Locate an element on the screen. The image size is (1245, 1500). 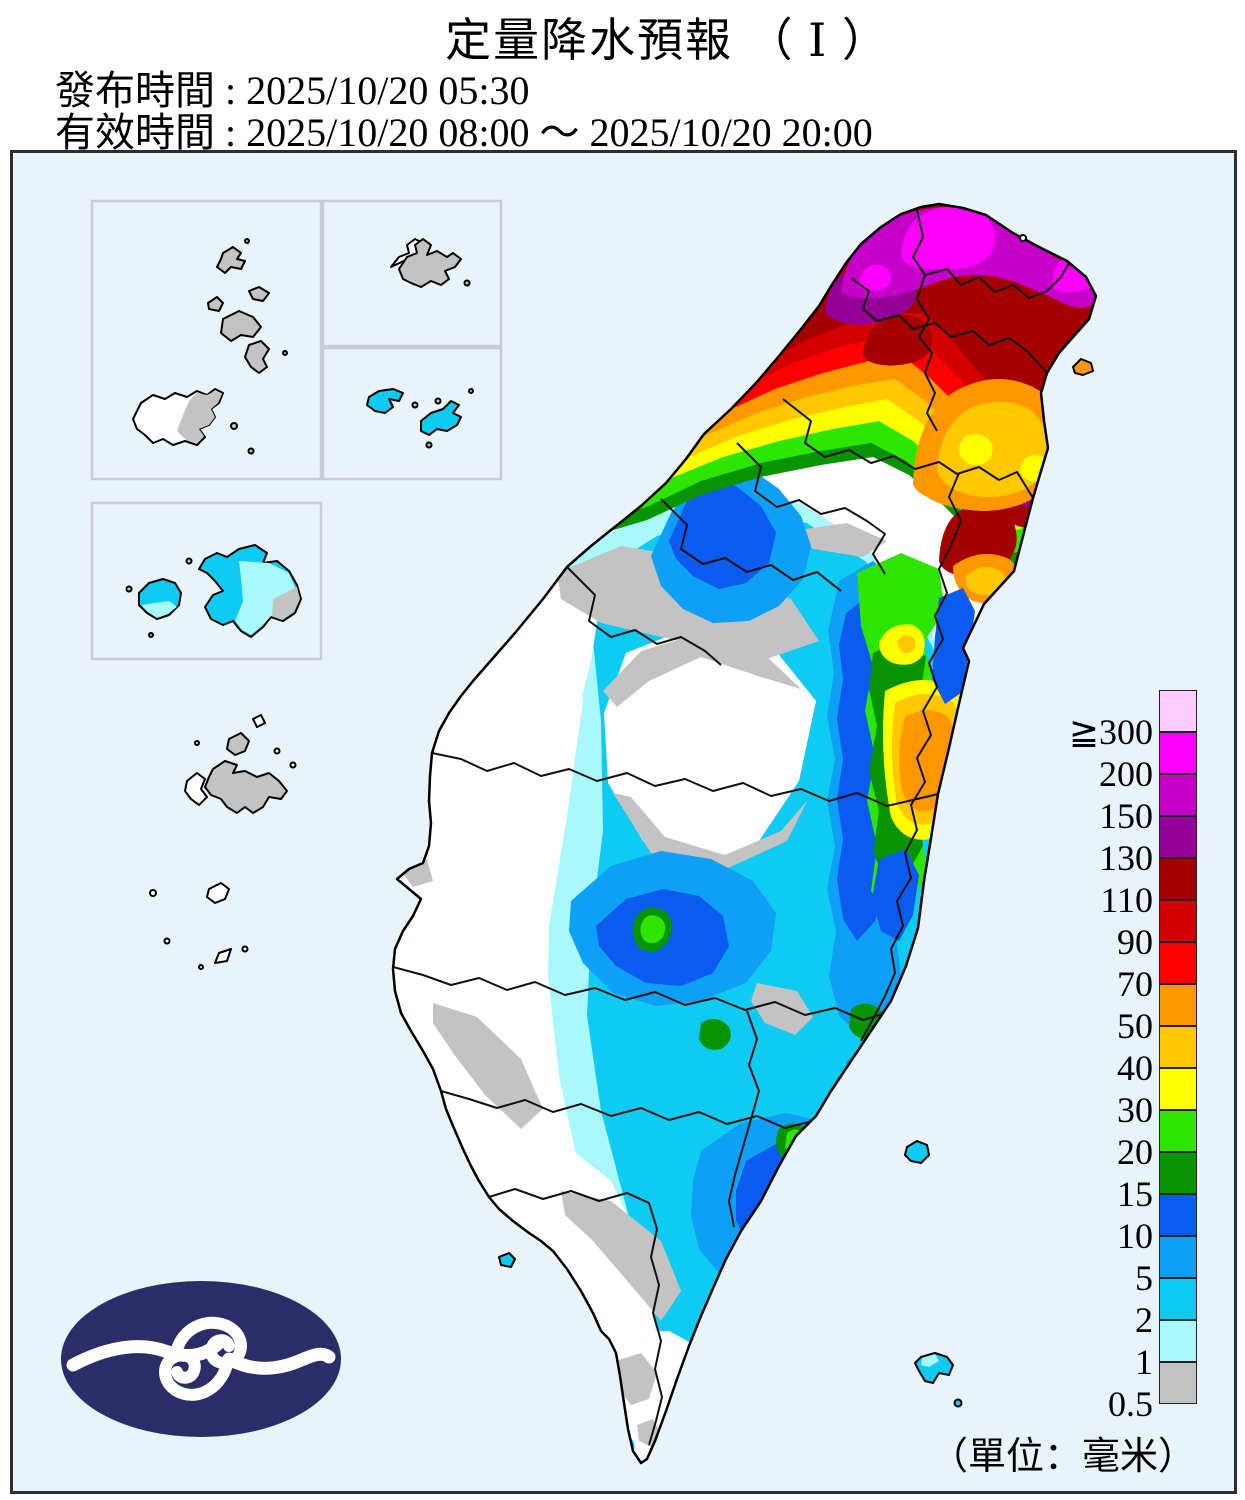
legend-label: 150 is located at coordinates (1126, 816).